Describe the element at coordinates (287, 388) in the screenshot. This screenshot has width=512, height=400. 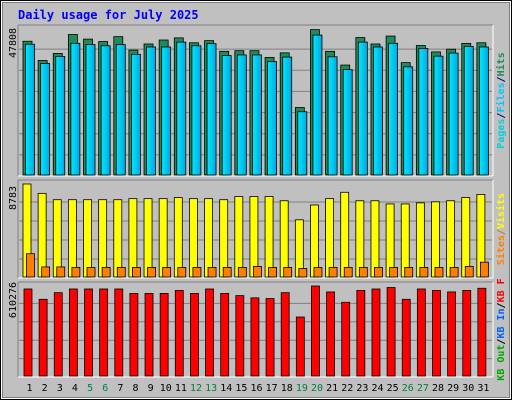
I see `day-label-18: 18` at that location.